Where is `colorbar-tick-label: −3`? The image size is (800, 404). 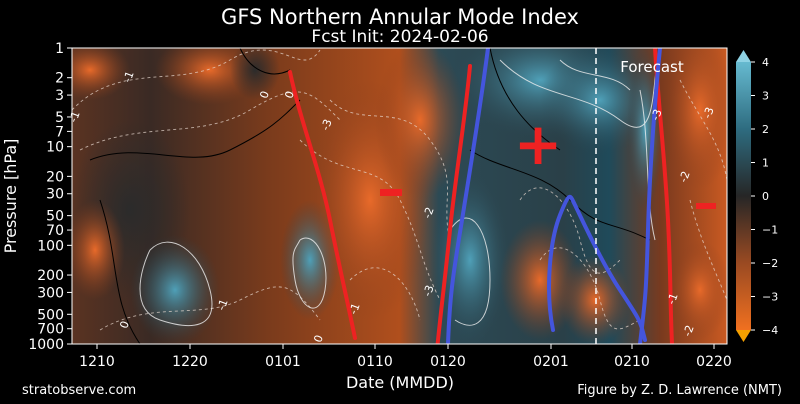
colorbar-tick-label: −3 is located at coordinates (770, 297).